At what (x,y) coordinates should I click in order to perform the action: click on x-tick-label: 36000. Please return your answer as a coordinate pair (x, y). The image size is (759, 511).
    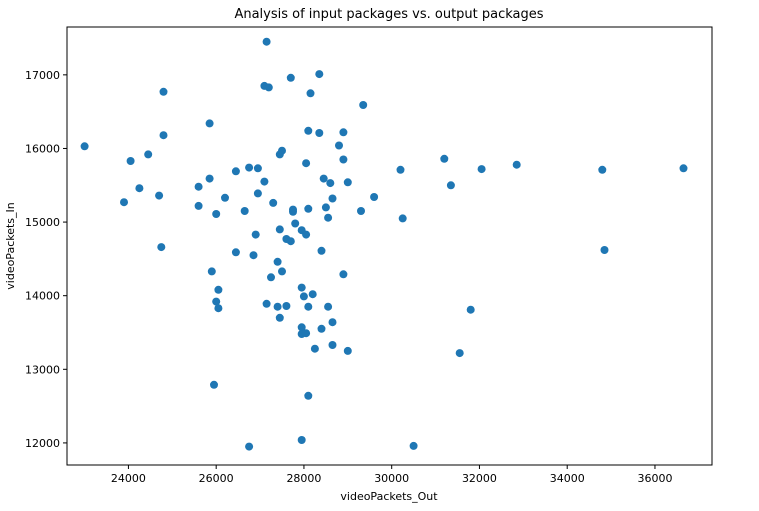
    Looking at the image, I should click on (654, 478).